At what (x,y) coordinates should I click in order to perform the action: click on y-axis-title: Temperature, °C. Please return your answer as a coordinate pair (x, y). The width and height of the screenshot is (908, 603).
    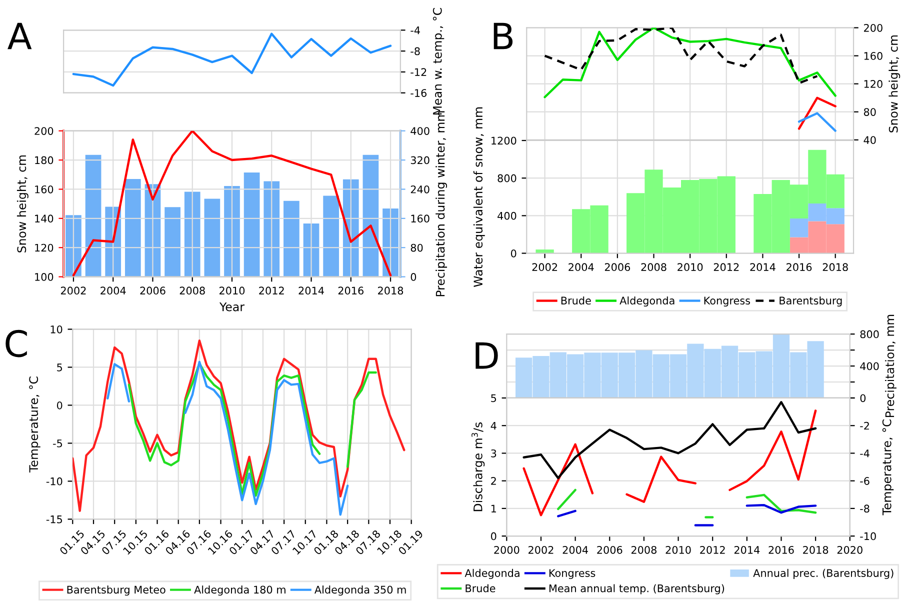
    Looking at the image, I should click on (34, 424).